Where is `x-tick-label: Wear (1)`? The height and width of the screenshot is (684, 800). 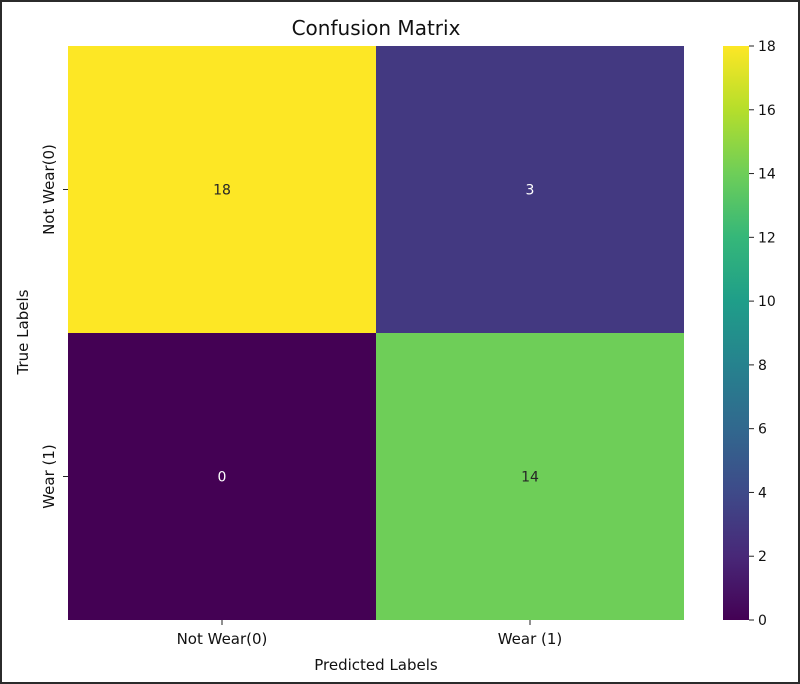
x-tick-label: Wear (1) is located at coordinates (530, 639).